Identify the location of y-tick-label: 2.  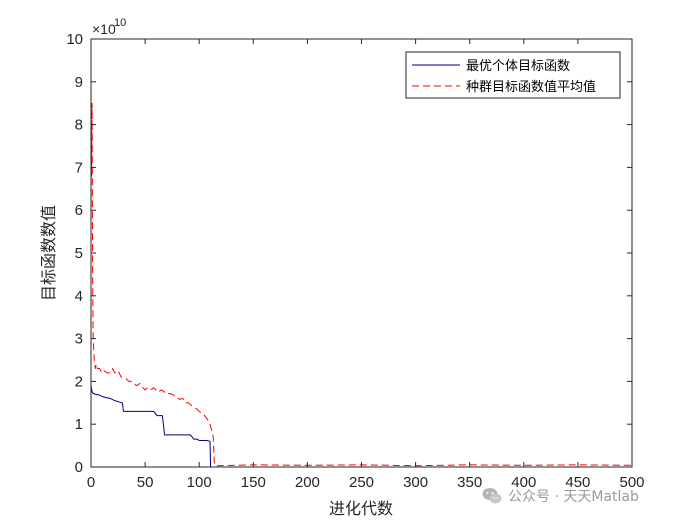
(79, 381).